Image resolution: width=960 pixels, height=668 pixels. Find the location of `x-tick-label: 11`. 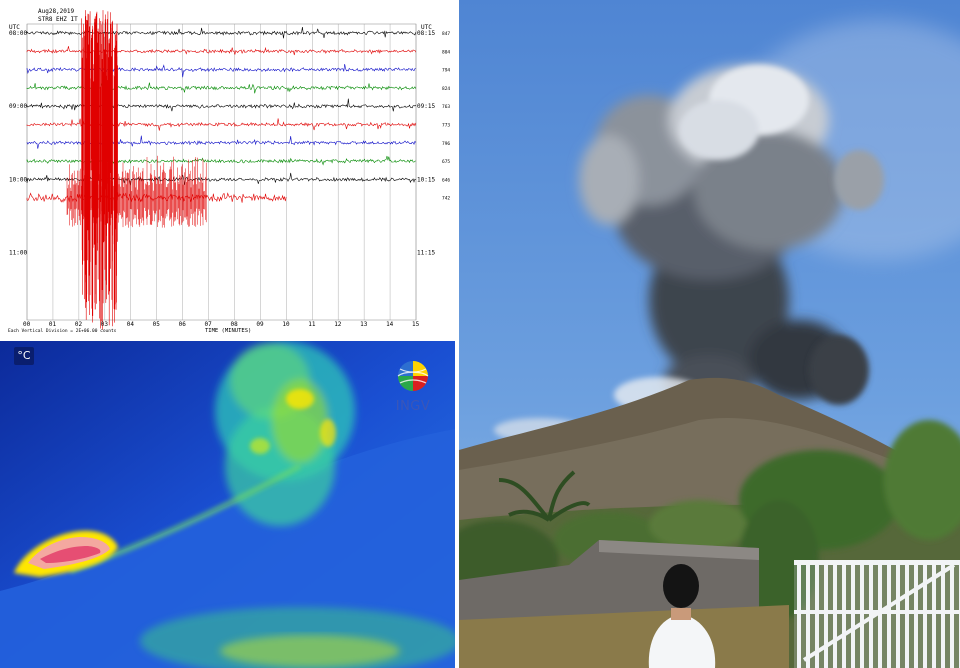

x-tick-label: 11 is located at coordinates (312, 324).